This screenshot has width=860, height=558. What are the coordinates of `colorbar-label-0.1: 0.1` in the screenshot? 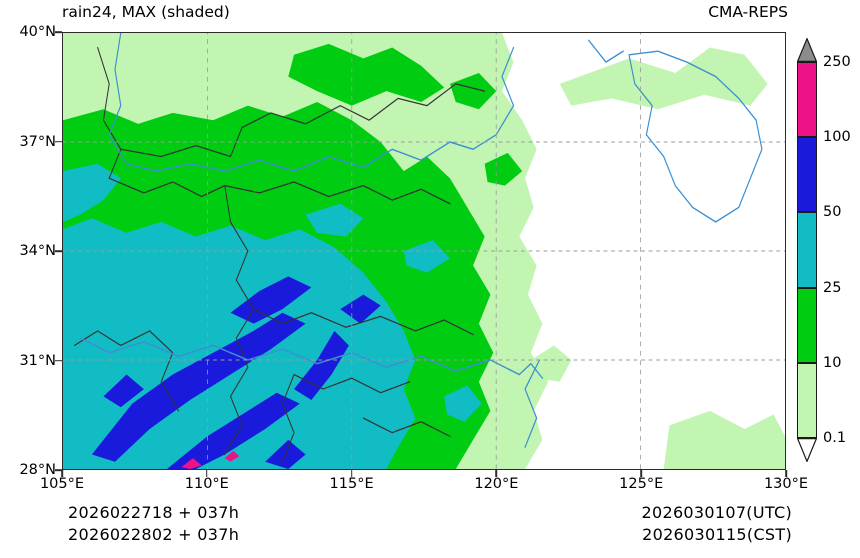 It's located at (835, 438).